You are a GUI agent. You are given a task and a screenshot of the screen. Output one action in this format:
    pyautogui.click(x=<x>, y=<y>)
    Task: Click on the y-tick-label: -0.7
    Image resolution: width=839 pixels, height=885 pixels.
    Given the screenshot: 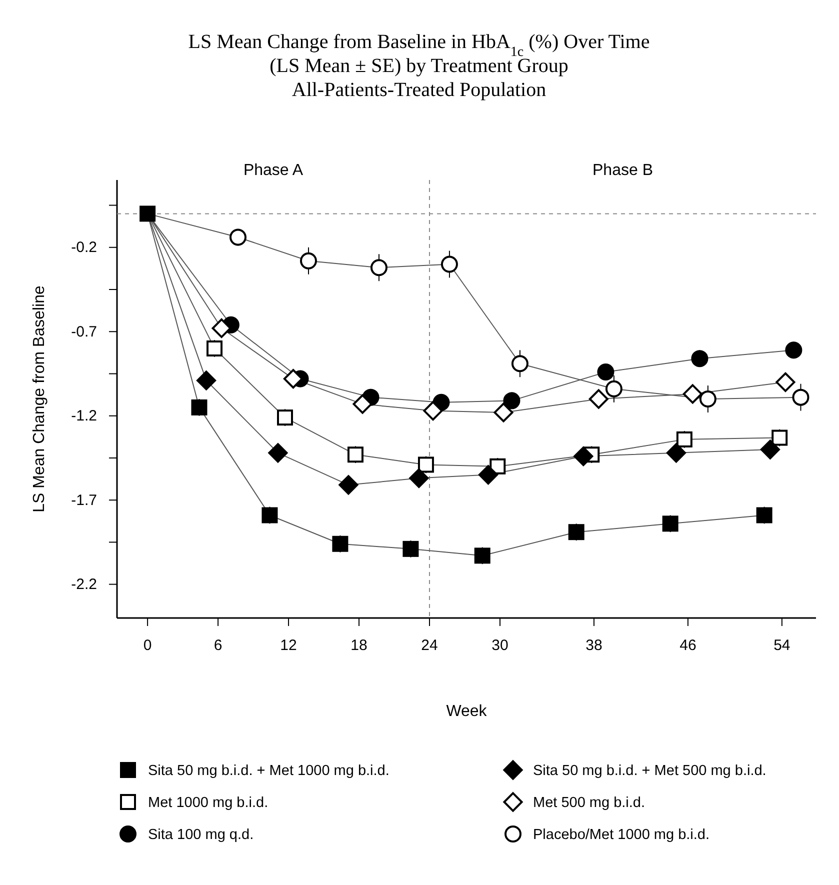 What is the action you would take?
    pyautogui.click(x=84, y=331)
    